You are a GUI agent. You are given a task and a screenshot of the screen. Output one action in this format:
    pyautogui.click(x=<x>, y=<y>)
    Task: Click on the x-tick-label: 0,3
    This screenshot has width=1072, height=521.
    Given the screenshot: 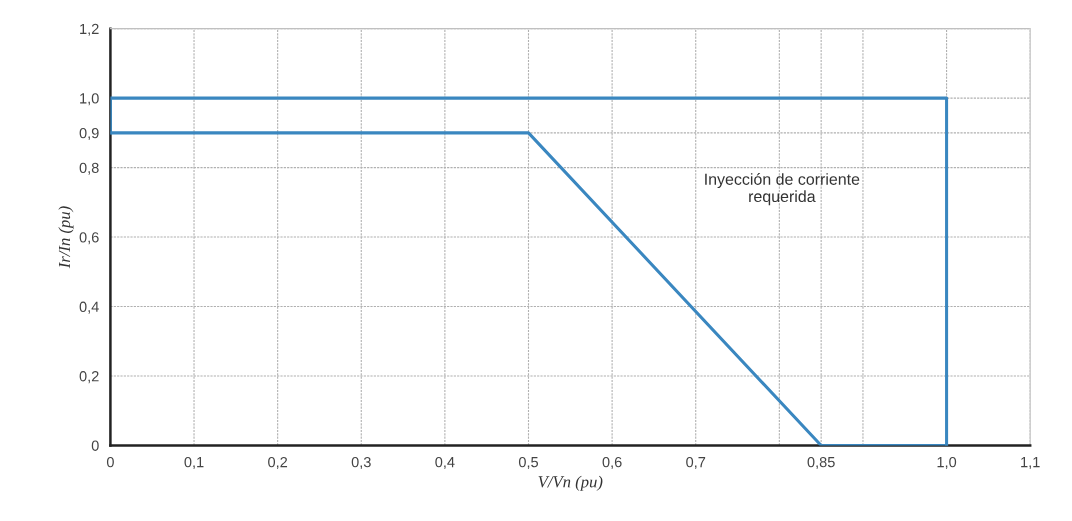 What is the action you would take?
    pyautogui.click(x=361, y=462)
    